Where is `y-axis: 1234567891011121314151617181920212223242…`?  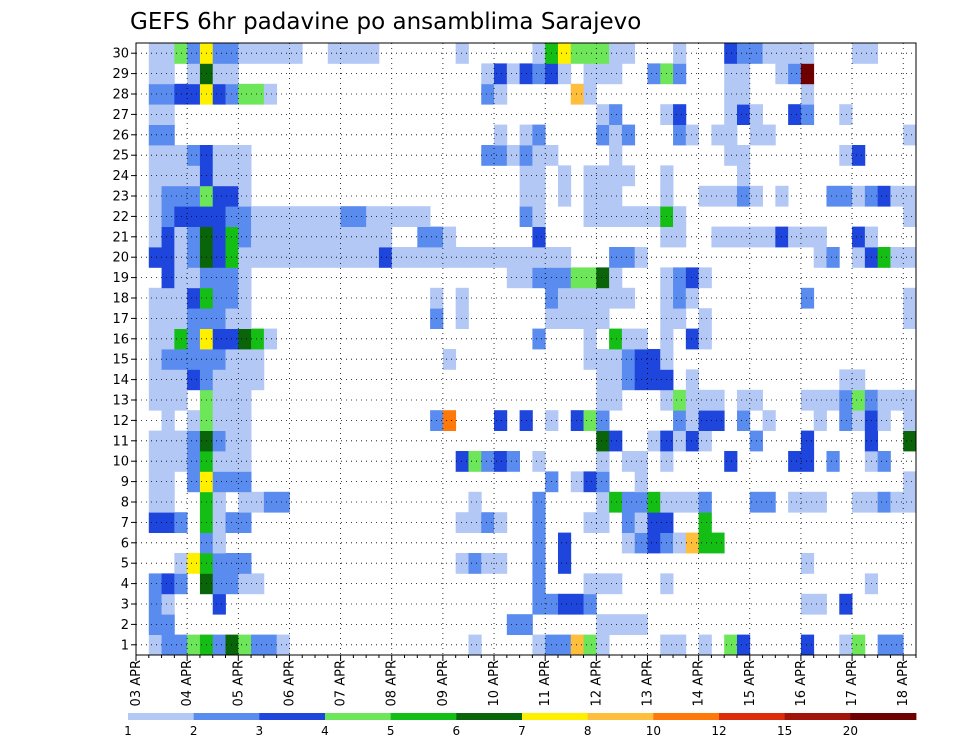
y-axis: 1234567891011121314151617181920212223242… is located at coordinates (124, 350).